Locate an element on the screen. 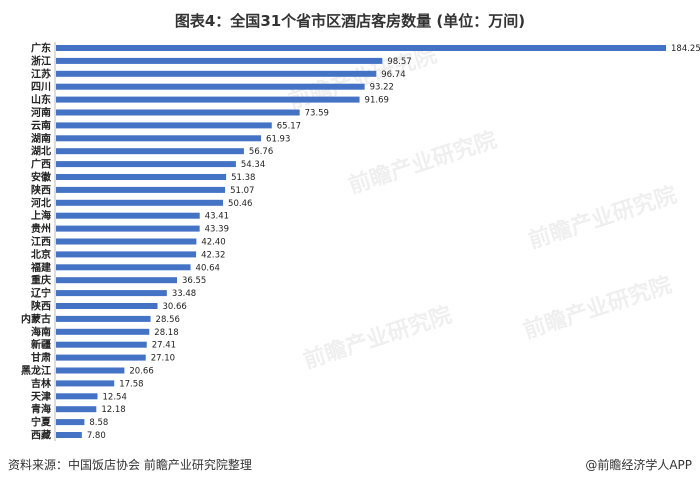 This screenshot has width=700, height=485. source-note: 资料来源：中国饭店协会 前瞻产业研究院整理 is located at coordinates (130, 465).